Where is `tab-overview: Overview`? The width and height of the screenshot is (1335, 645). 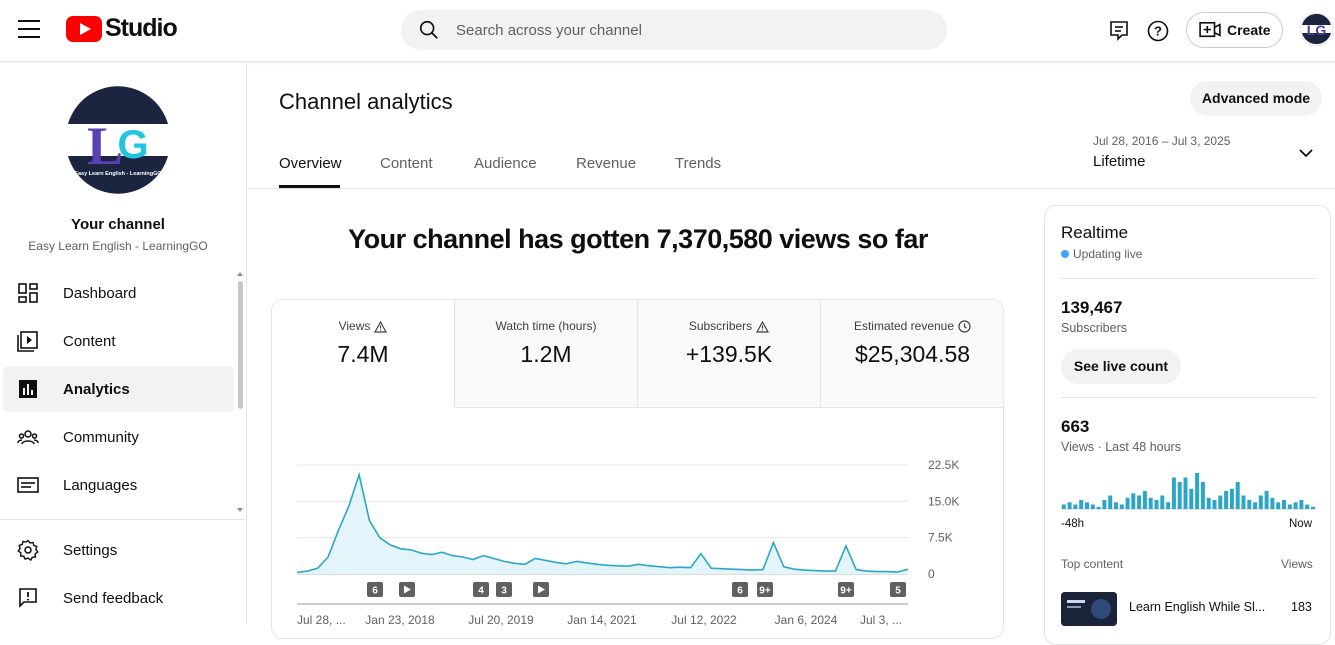 tab-overview: Overview is located at coordinates (310, 163).